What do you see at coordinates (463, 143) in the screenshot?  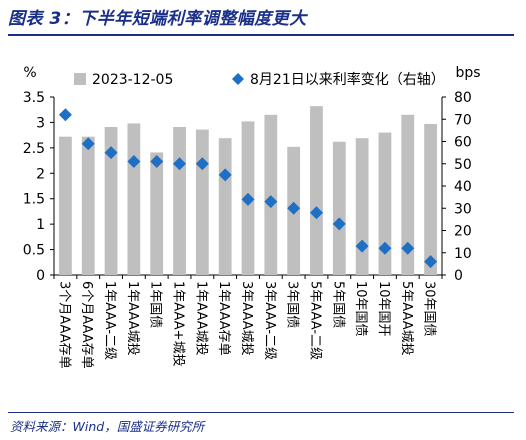 I see `right-tick-label: 60` at bounding box center [463, 143].